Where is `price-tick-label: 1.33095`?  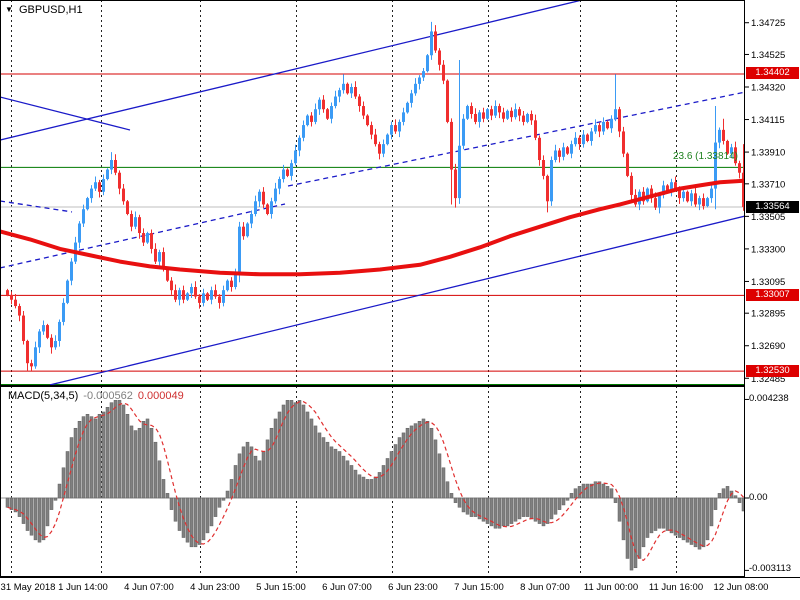
price-tick-label: 1.33095 is located at coordinates (768, 282).